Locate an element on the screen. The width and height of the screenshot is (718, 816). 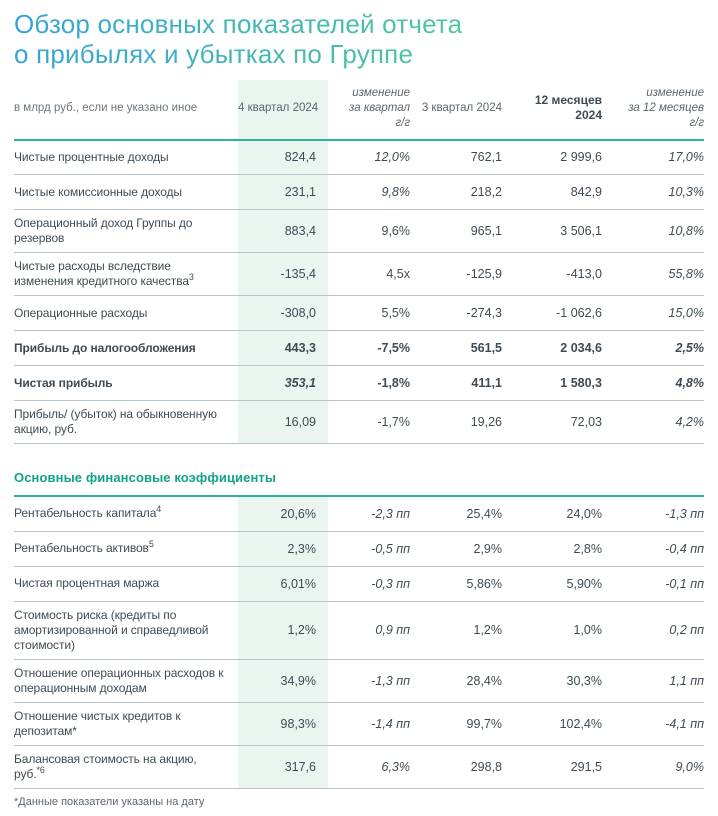
page-title-line2: о прибылях и убытках по Группе is located at coordinates (214, 53).